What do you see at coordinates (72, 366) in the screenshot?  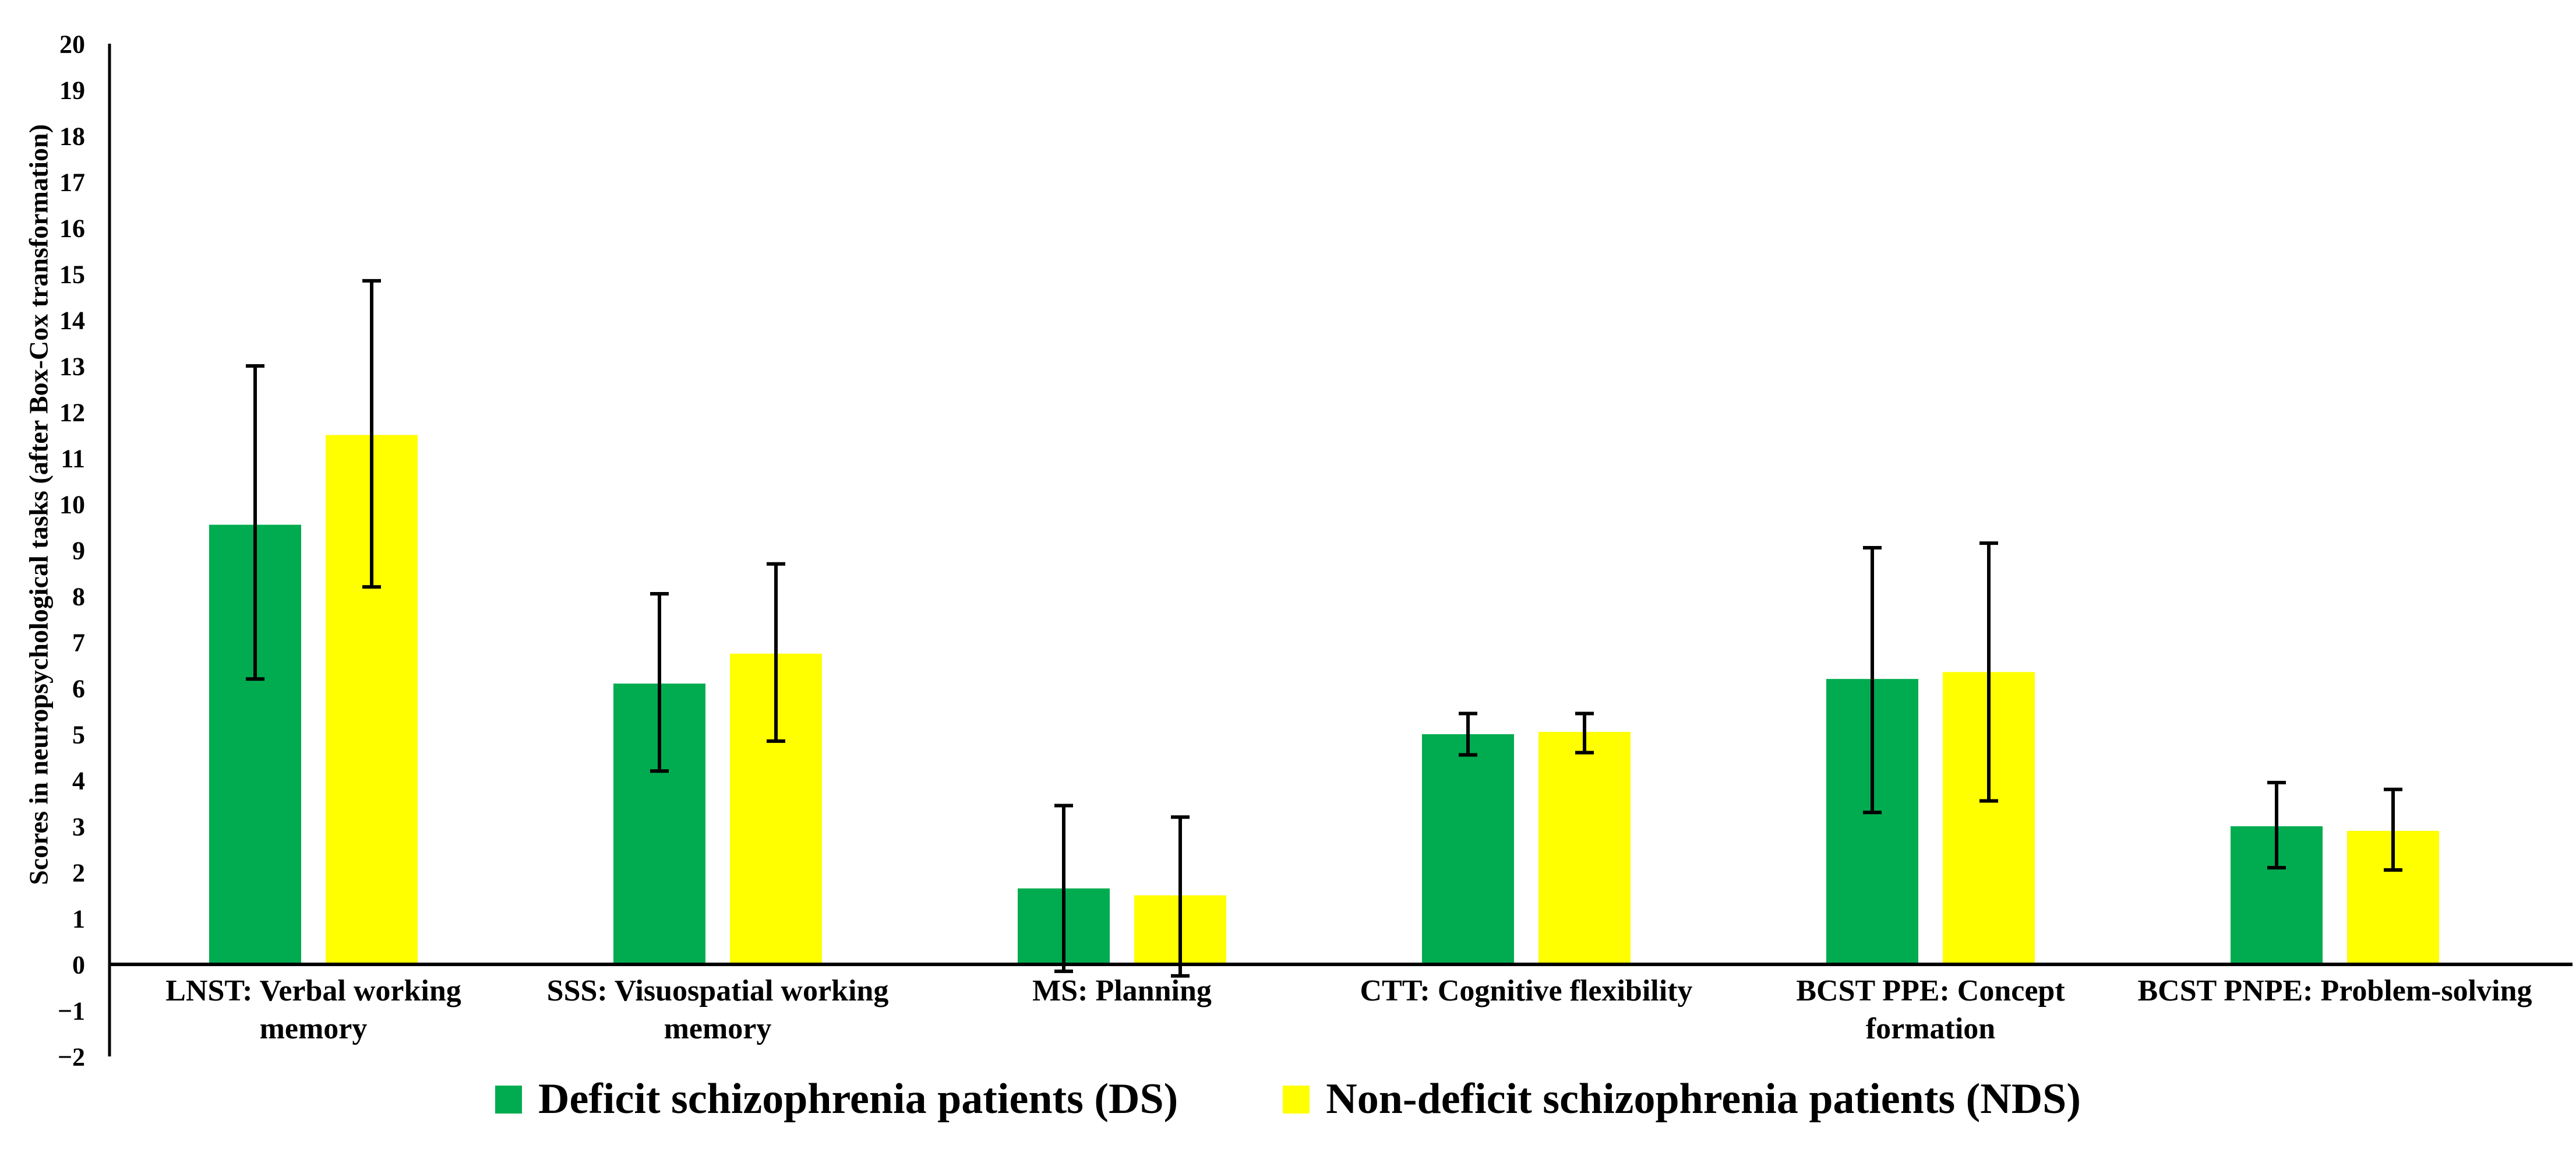 I see `y-tick-label: 13` at bounding box center [72, 366].